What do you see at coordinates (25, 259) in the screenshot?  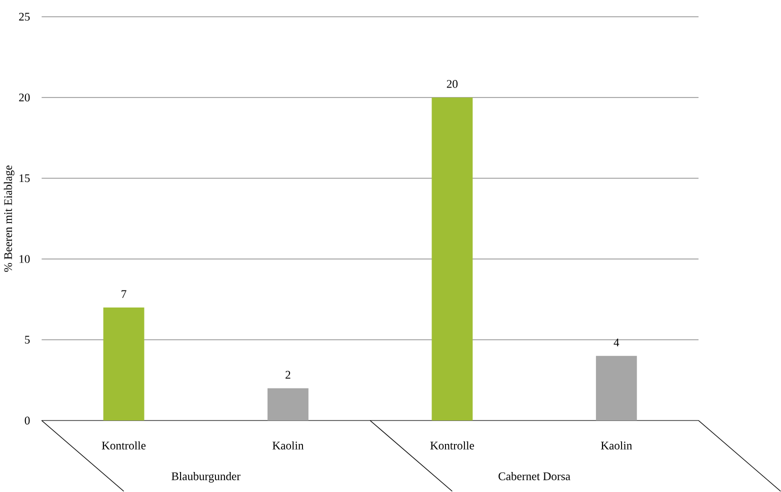 I see `y-tick-label: 10` at bounding box center [25, 259].